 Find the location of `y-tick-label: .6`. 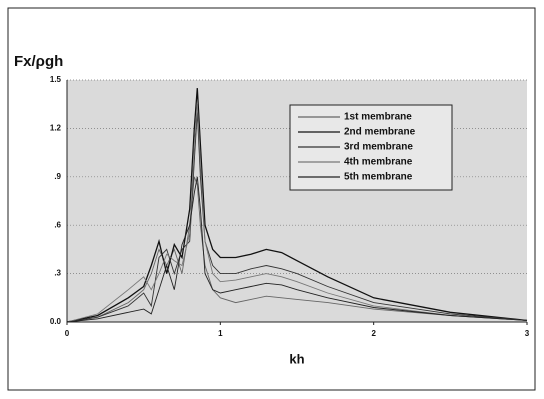

y-tick-label: .6 is located at coordinates (57, 224).